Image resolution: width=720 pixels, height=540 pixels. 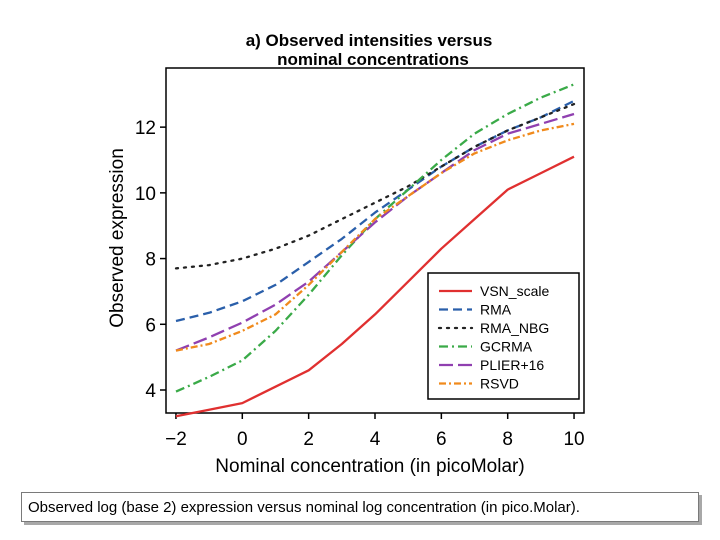 What do you see at coordinates (512, 365) in the screenshot?
I see `legend-entry: PLIER+16` at bounding box center [512, 365].